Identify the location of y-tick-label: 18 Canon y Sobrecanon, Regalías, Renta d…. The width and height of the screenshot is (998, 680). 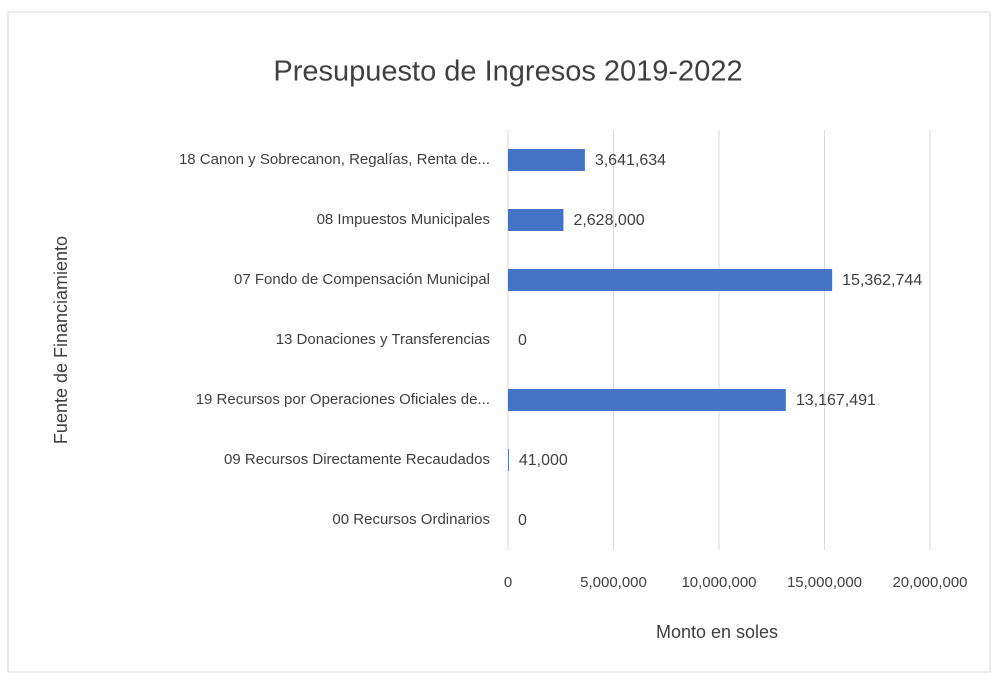
(334, 159).